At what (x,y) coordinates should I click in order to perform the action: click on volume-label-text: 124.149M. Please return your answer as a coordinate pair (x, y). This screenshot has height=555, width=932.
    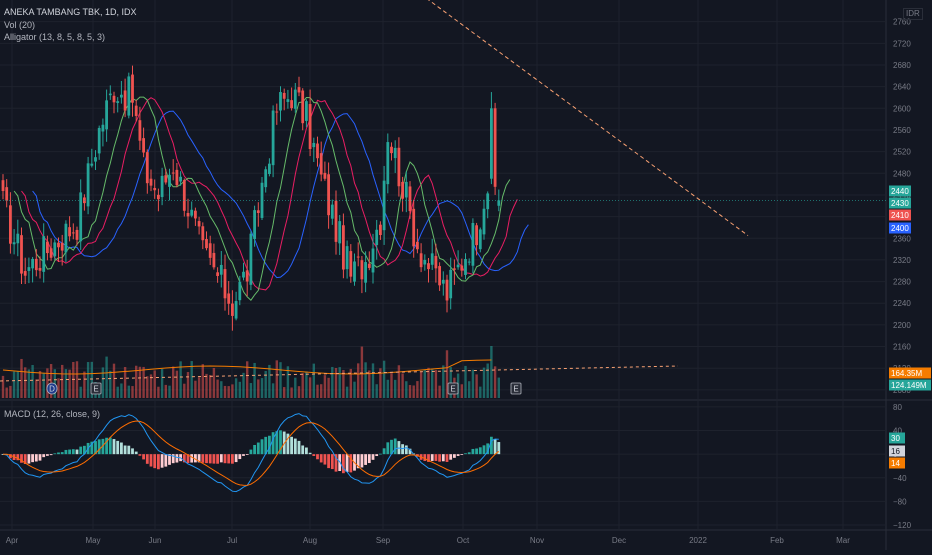
    Looking at the image, I should click on (909, 385).